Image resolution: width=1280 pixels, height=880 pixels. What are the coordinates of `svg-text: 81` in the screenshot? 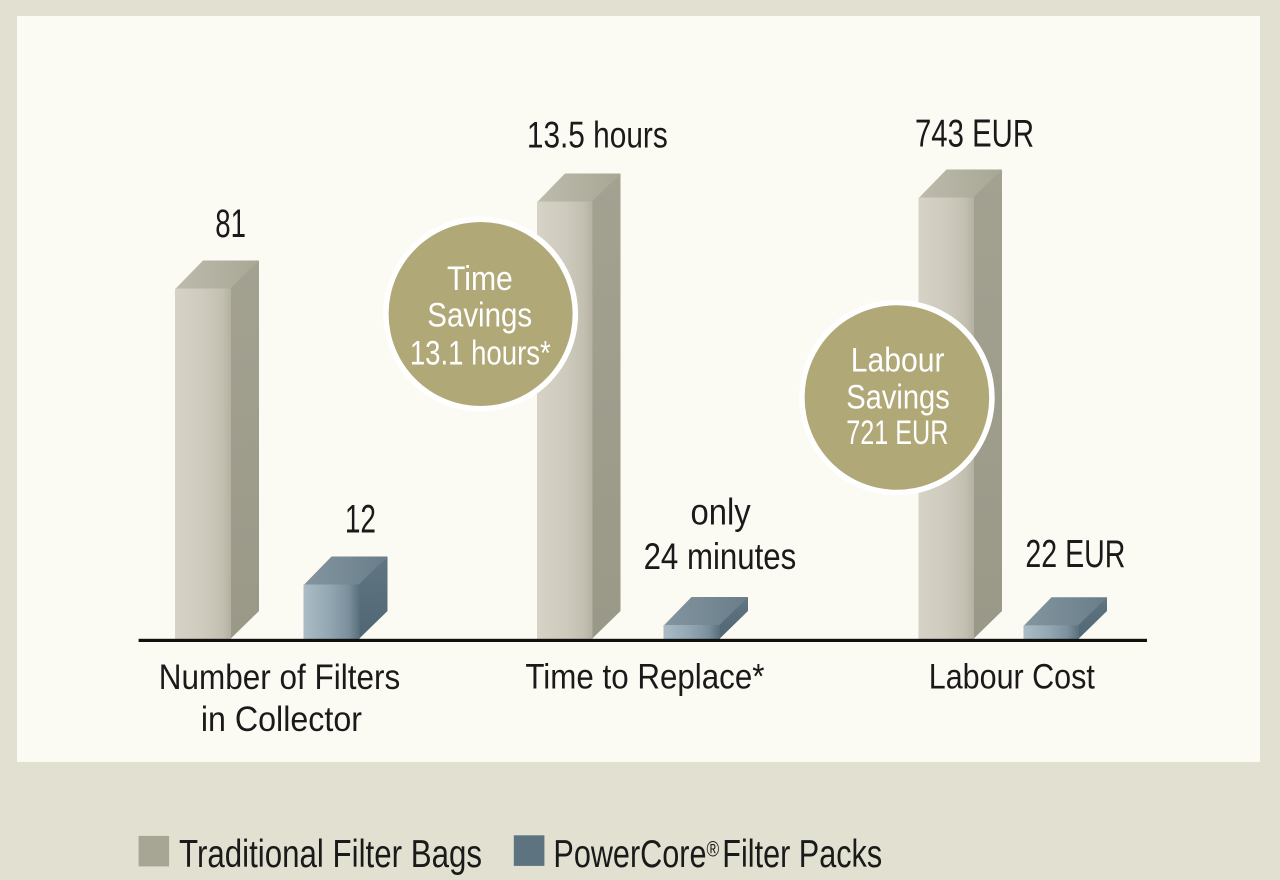 It's located at (230, 224).